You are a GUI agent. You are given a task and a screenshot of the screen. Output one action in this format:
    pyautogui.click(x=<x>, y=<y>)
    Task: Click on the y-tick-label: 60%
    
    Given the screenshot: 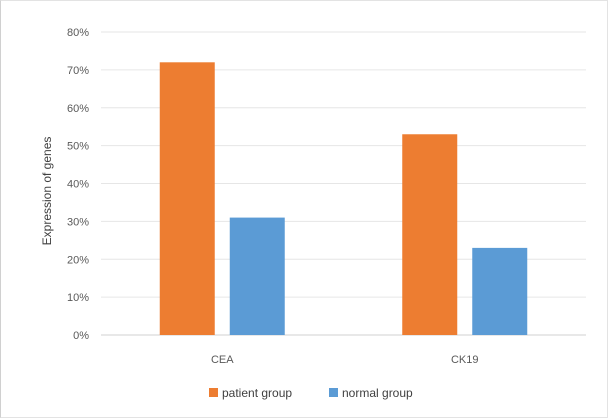 What is the action you would take?
    pyautogui.click(x=78, y=109)
    